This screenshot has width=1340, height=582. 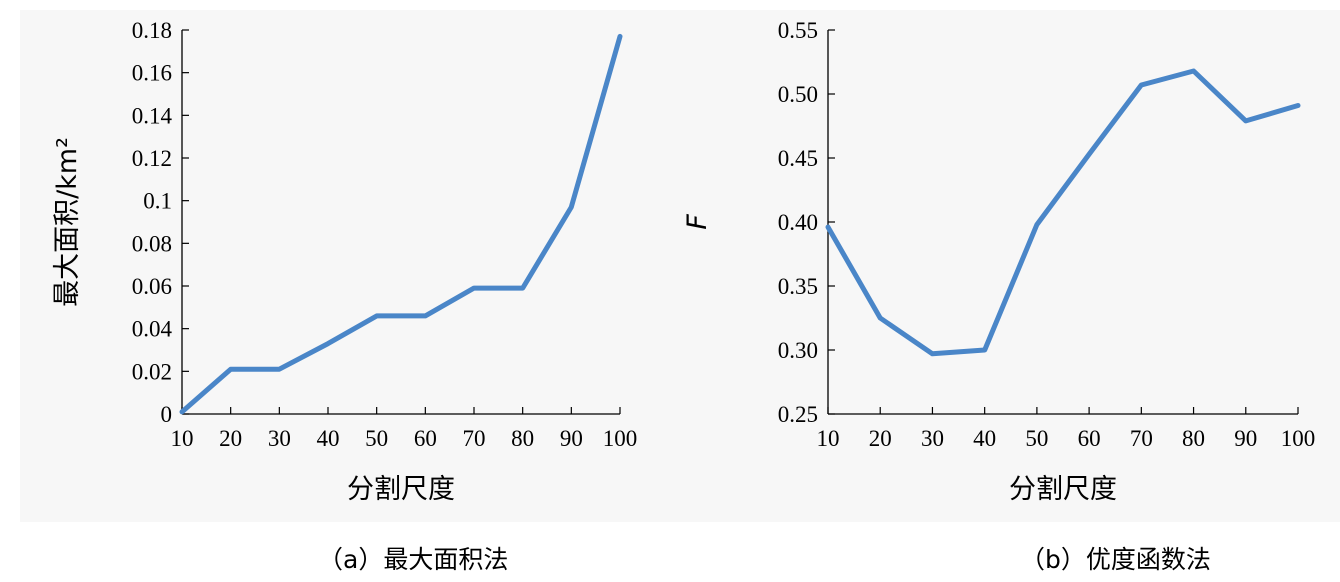 What do you see at coordinates (152, 243) in the screenshot?
I see `y-tick-label: 0.08` at bounding box center [152, 243].